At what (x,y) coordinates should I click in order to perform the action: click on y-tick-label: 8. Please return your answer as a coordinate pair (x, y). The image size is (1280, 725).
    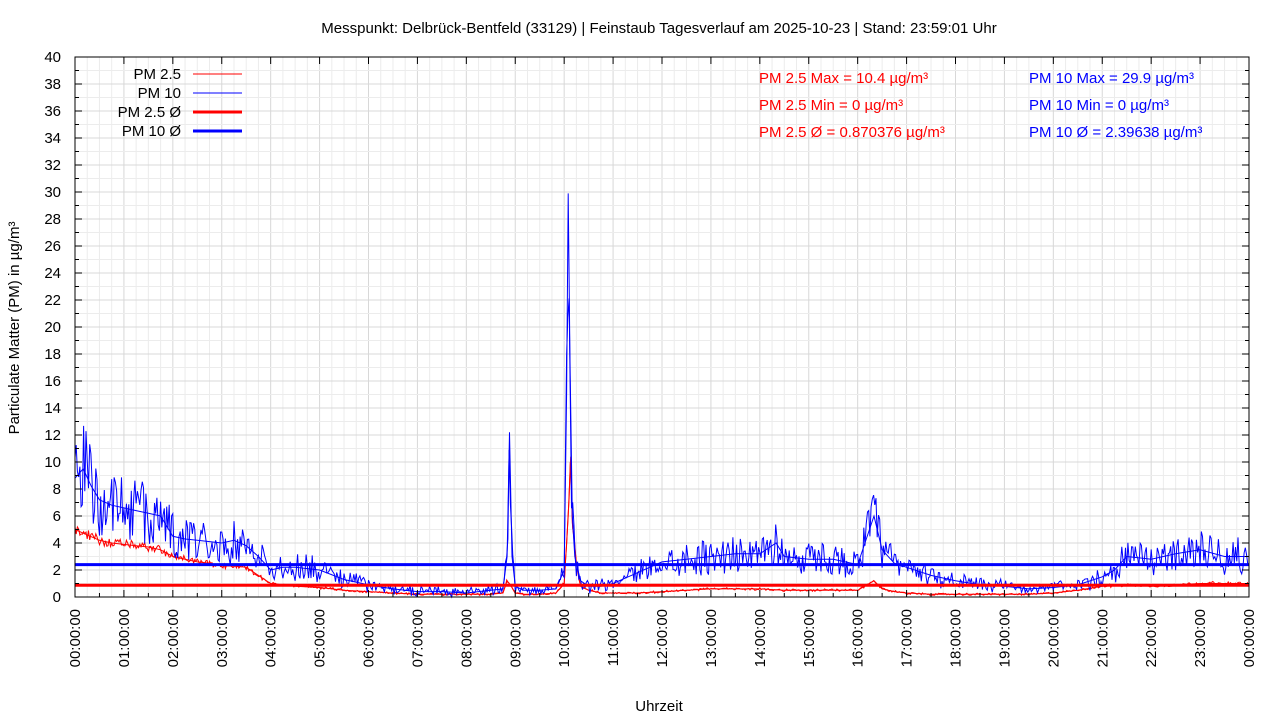
    Looking at the image, I should click on (57, 489).